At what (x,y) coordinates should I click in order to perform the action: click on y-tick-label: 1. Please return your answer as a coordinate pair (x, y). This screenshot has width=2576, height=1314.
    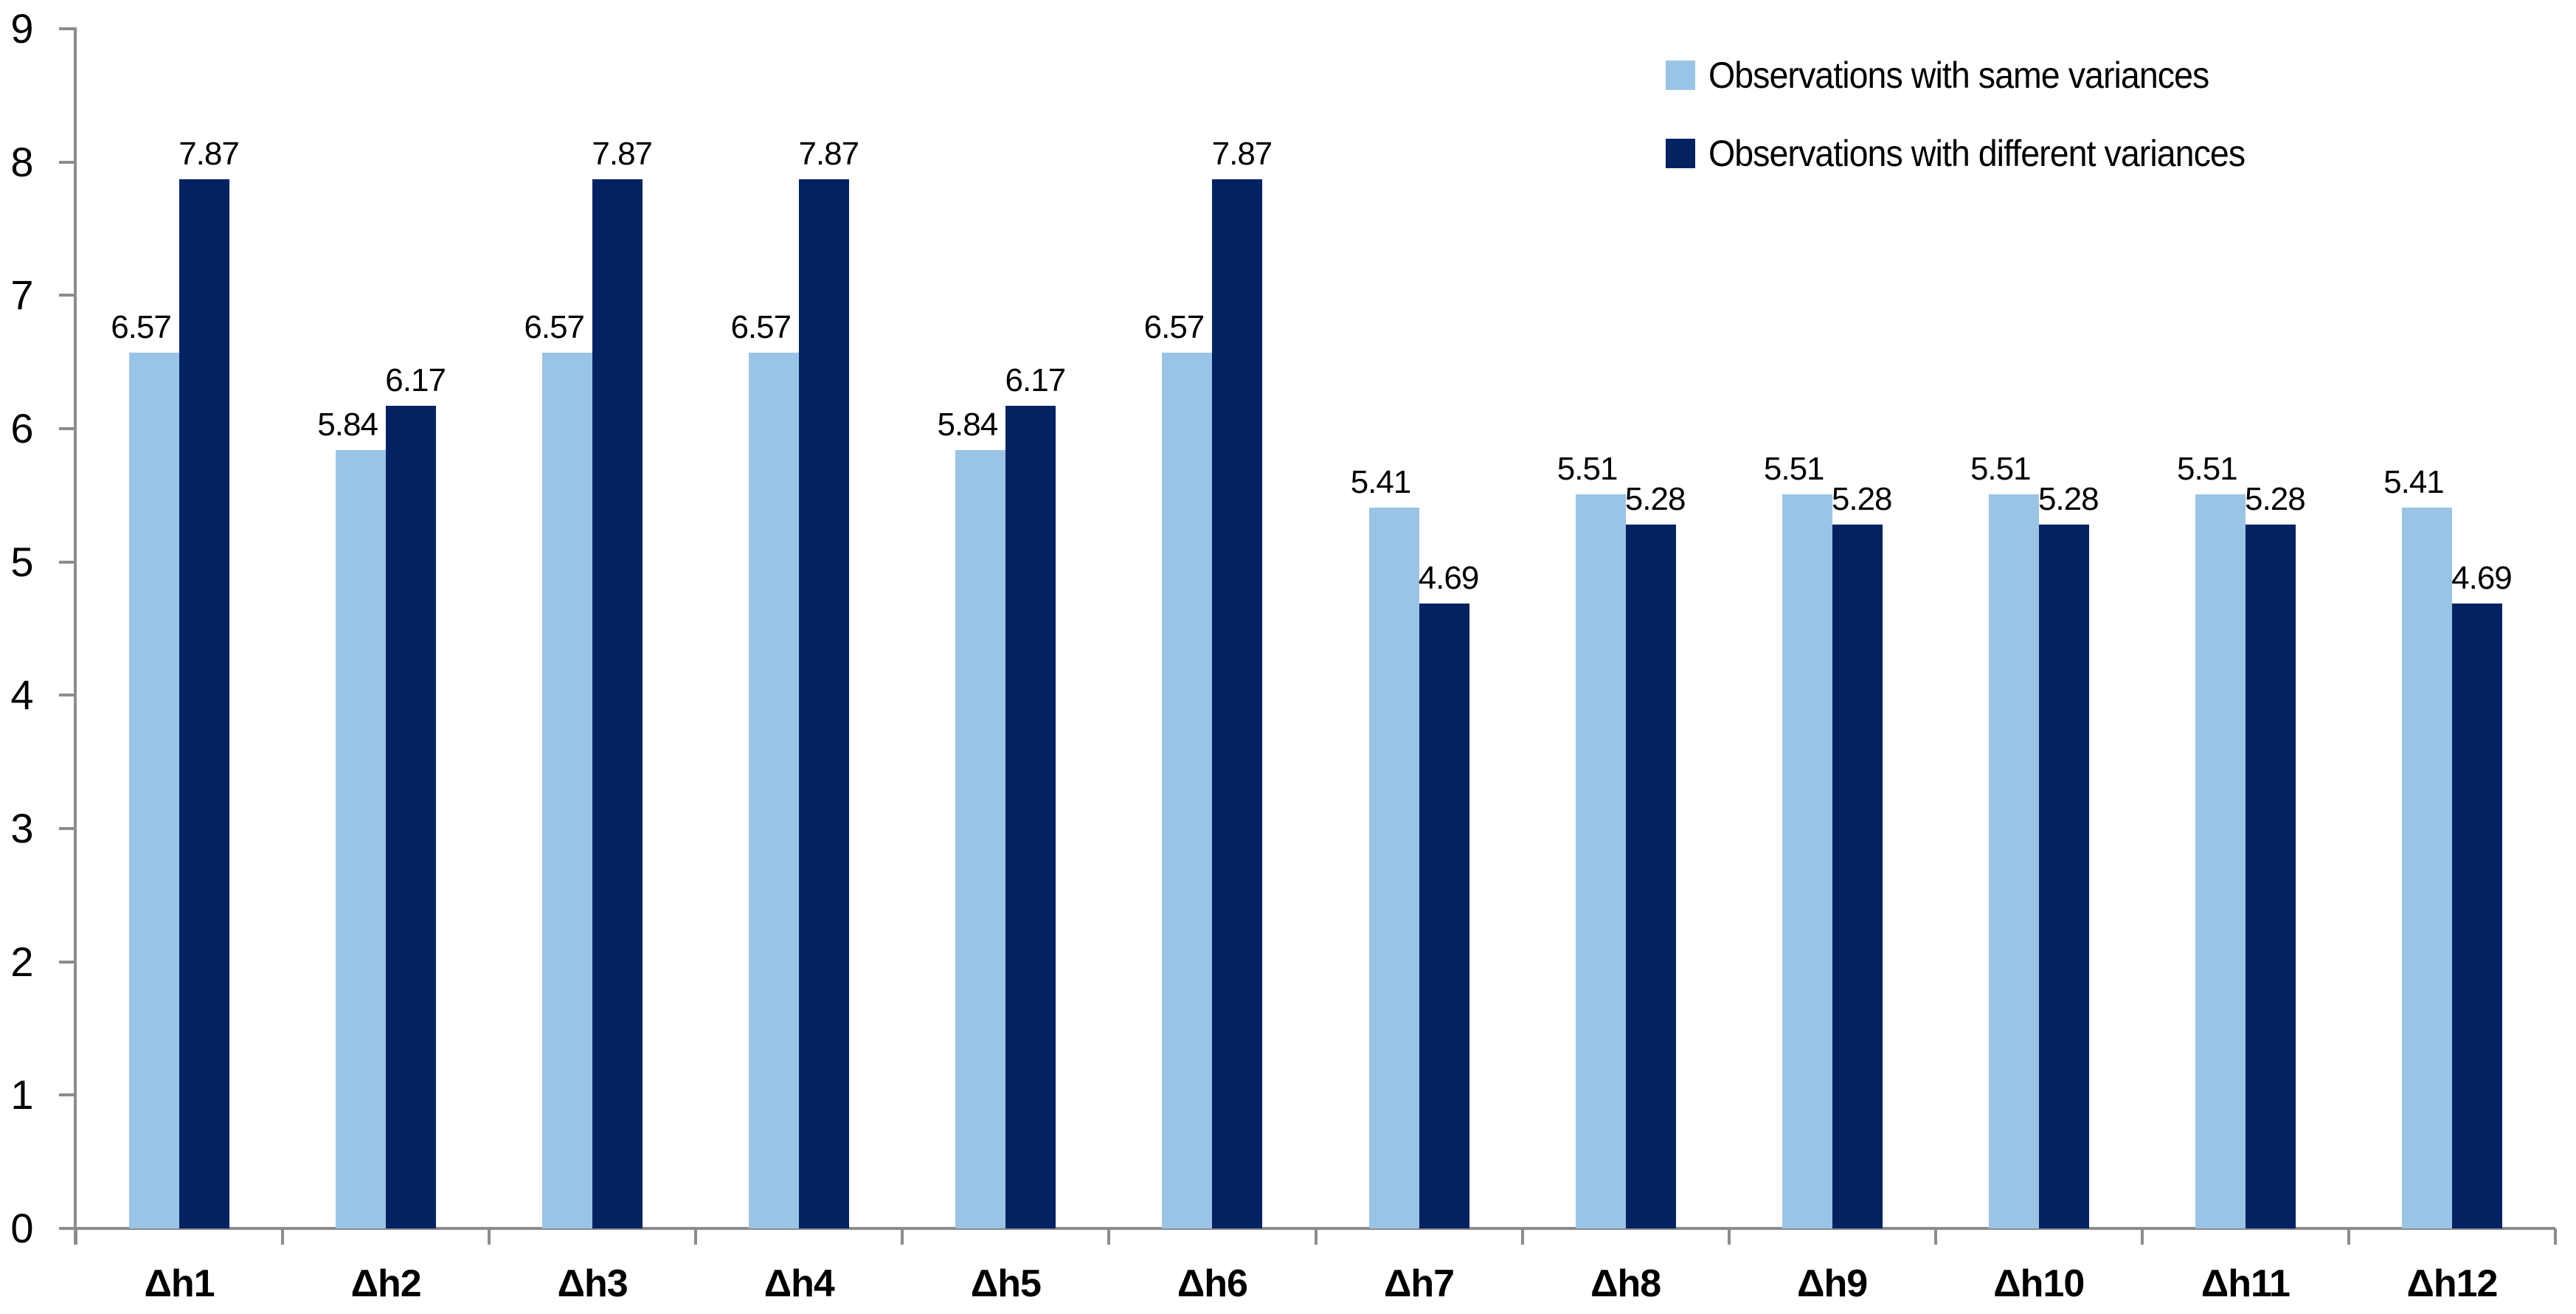
    Looking at the image, I should click on (22, 1094).